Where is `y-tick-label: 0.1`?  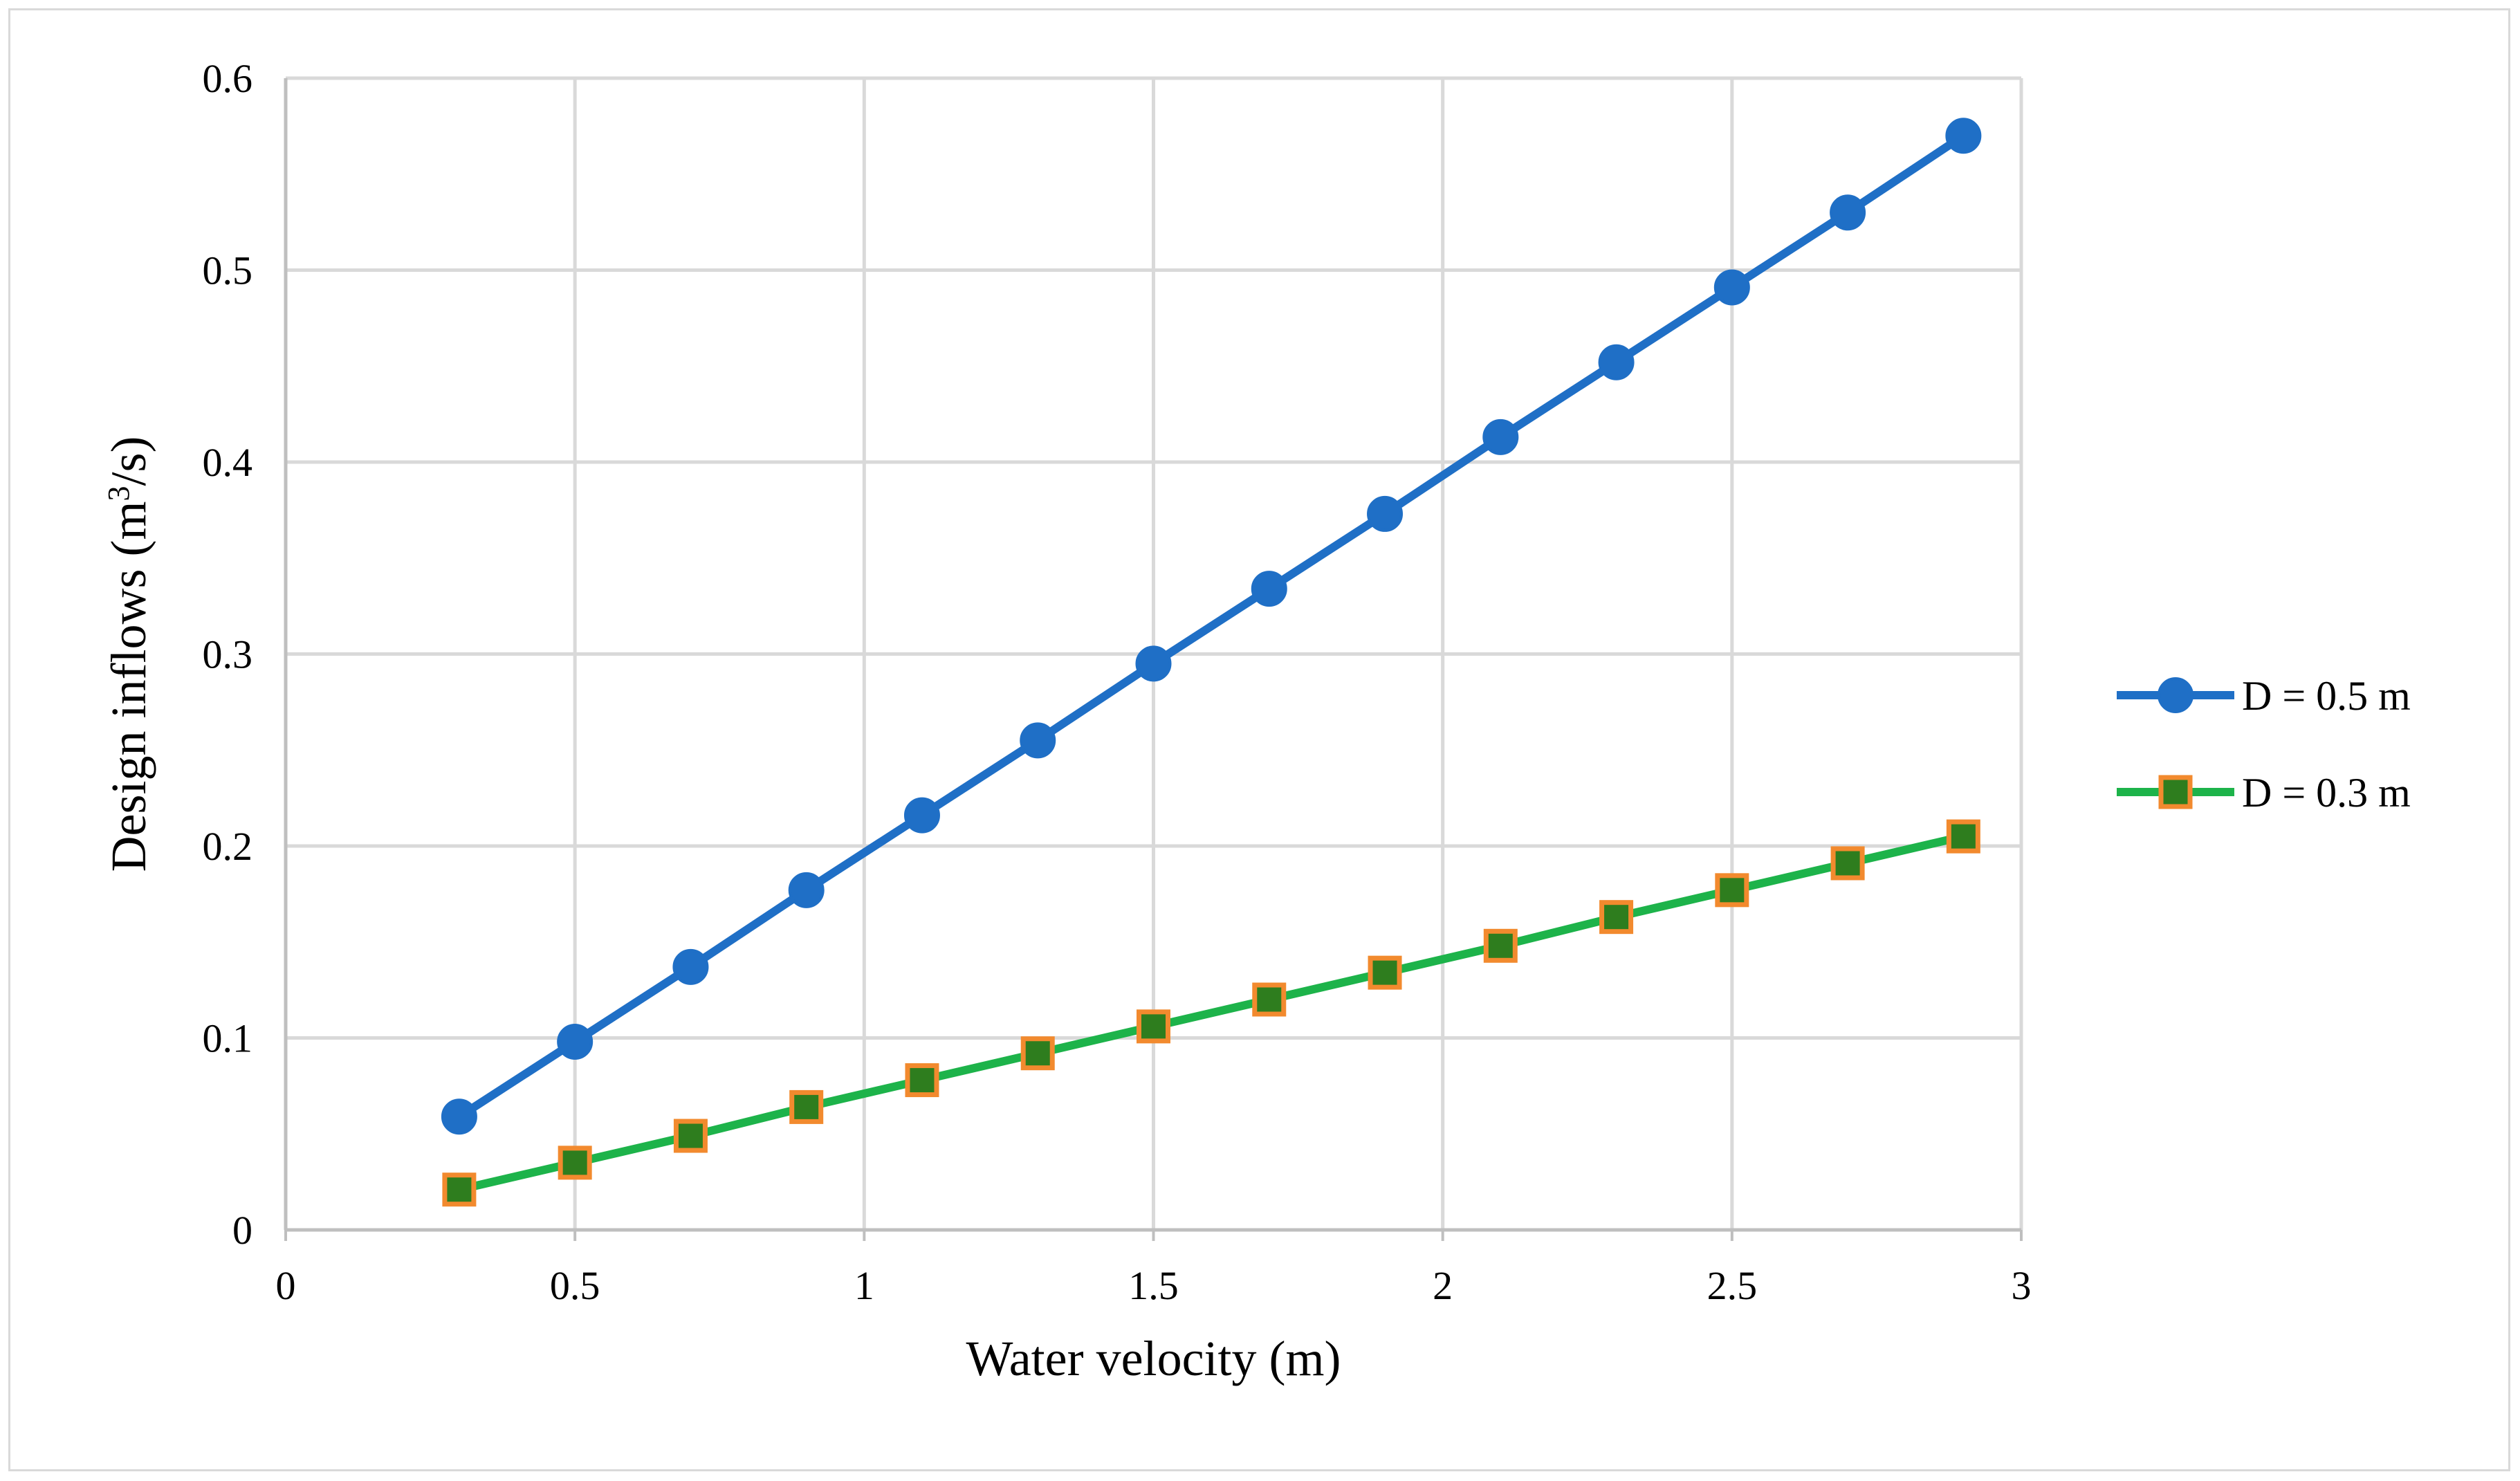
y-tick-label: 0.1 is located at coordinates (228, 1038).